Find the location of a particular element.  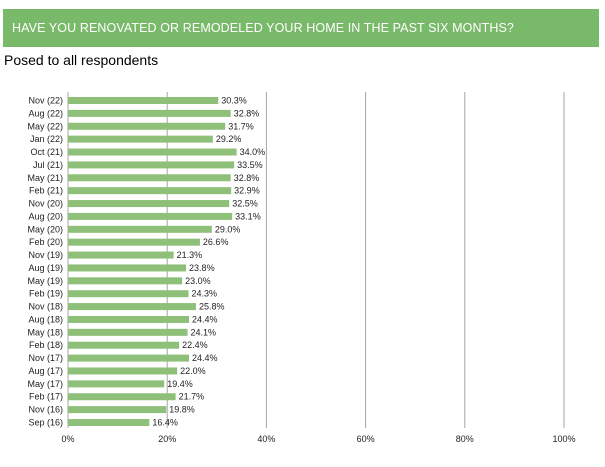

data-label: 29.2% is located at coordinates (229, 139).